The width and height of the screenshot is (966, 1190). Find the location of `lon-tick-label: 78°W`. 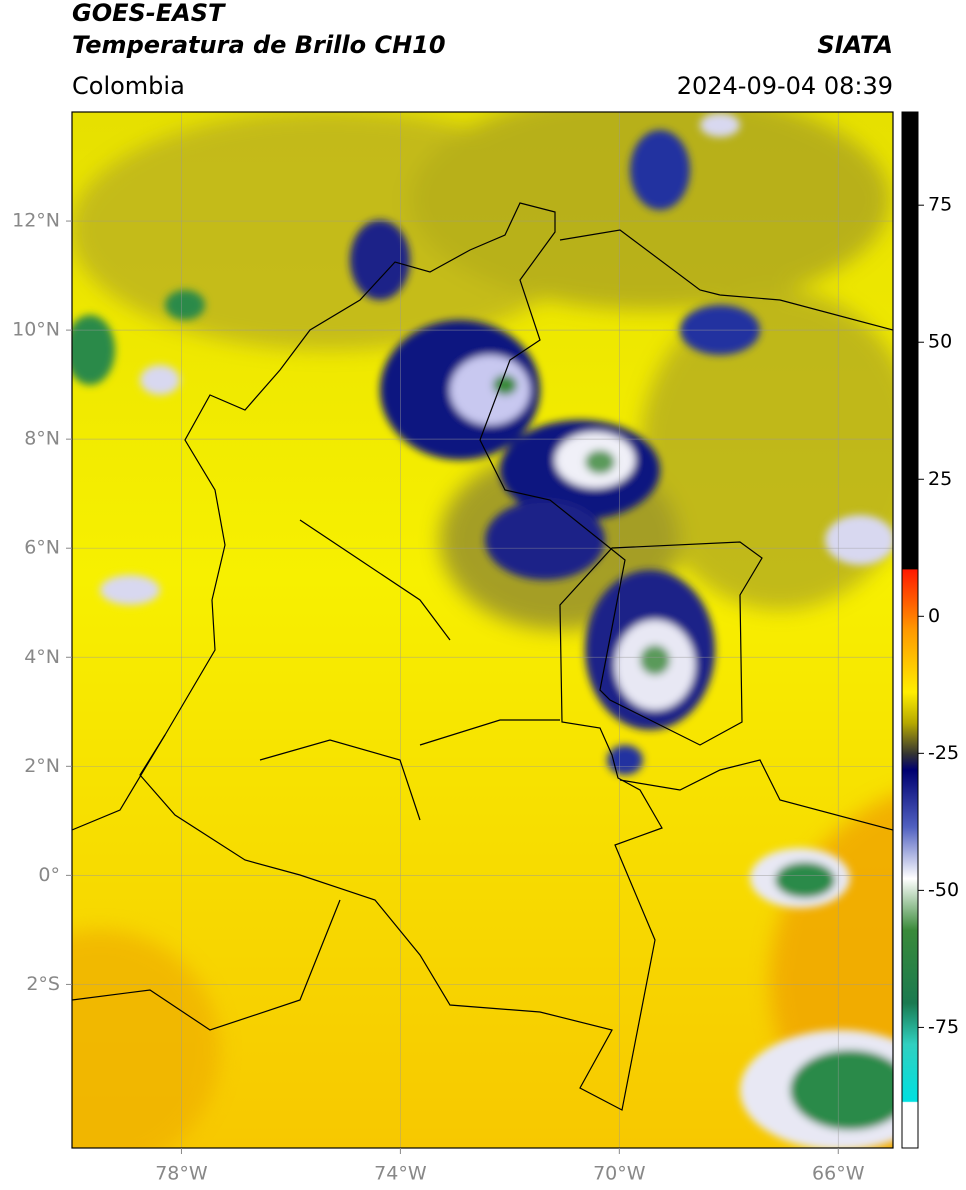

lon-tick-label: 78°W is located at coordinates (181, 1174).